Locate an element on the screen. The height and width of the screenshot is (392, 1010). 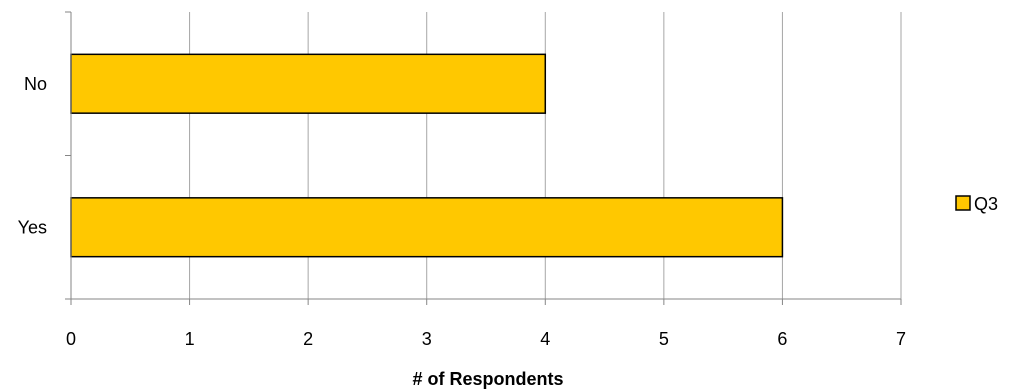
x-tick-label: 7 is located at coordinates (901, 339).